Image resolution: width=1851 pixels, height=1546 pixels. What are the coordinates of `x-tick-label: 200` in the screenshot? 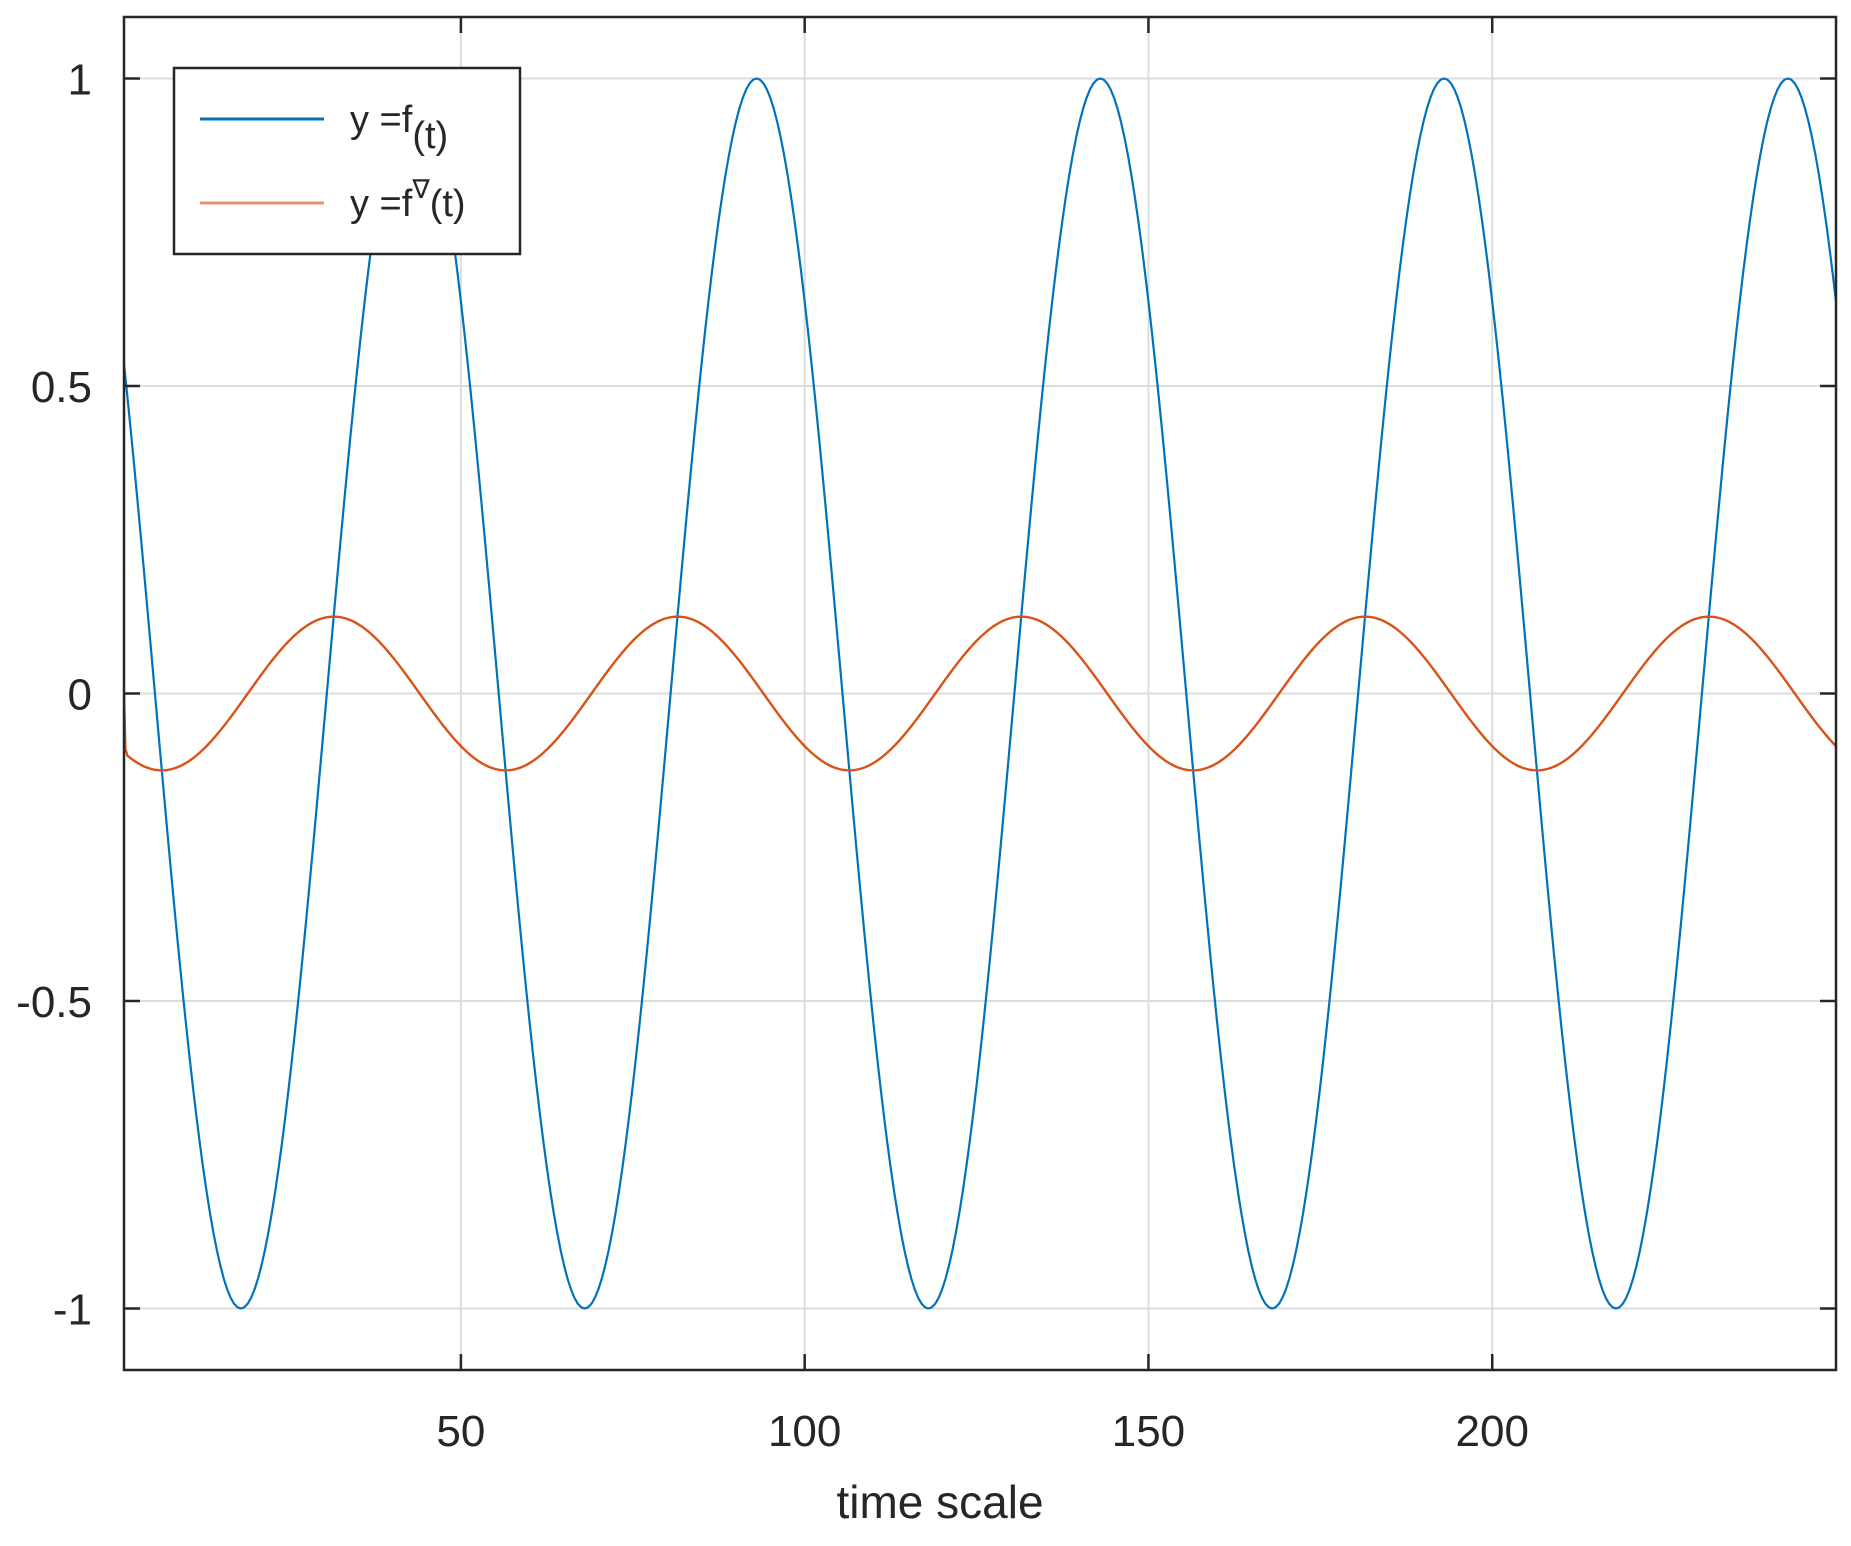 It's located at (1492, 1431).